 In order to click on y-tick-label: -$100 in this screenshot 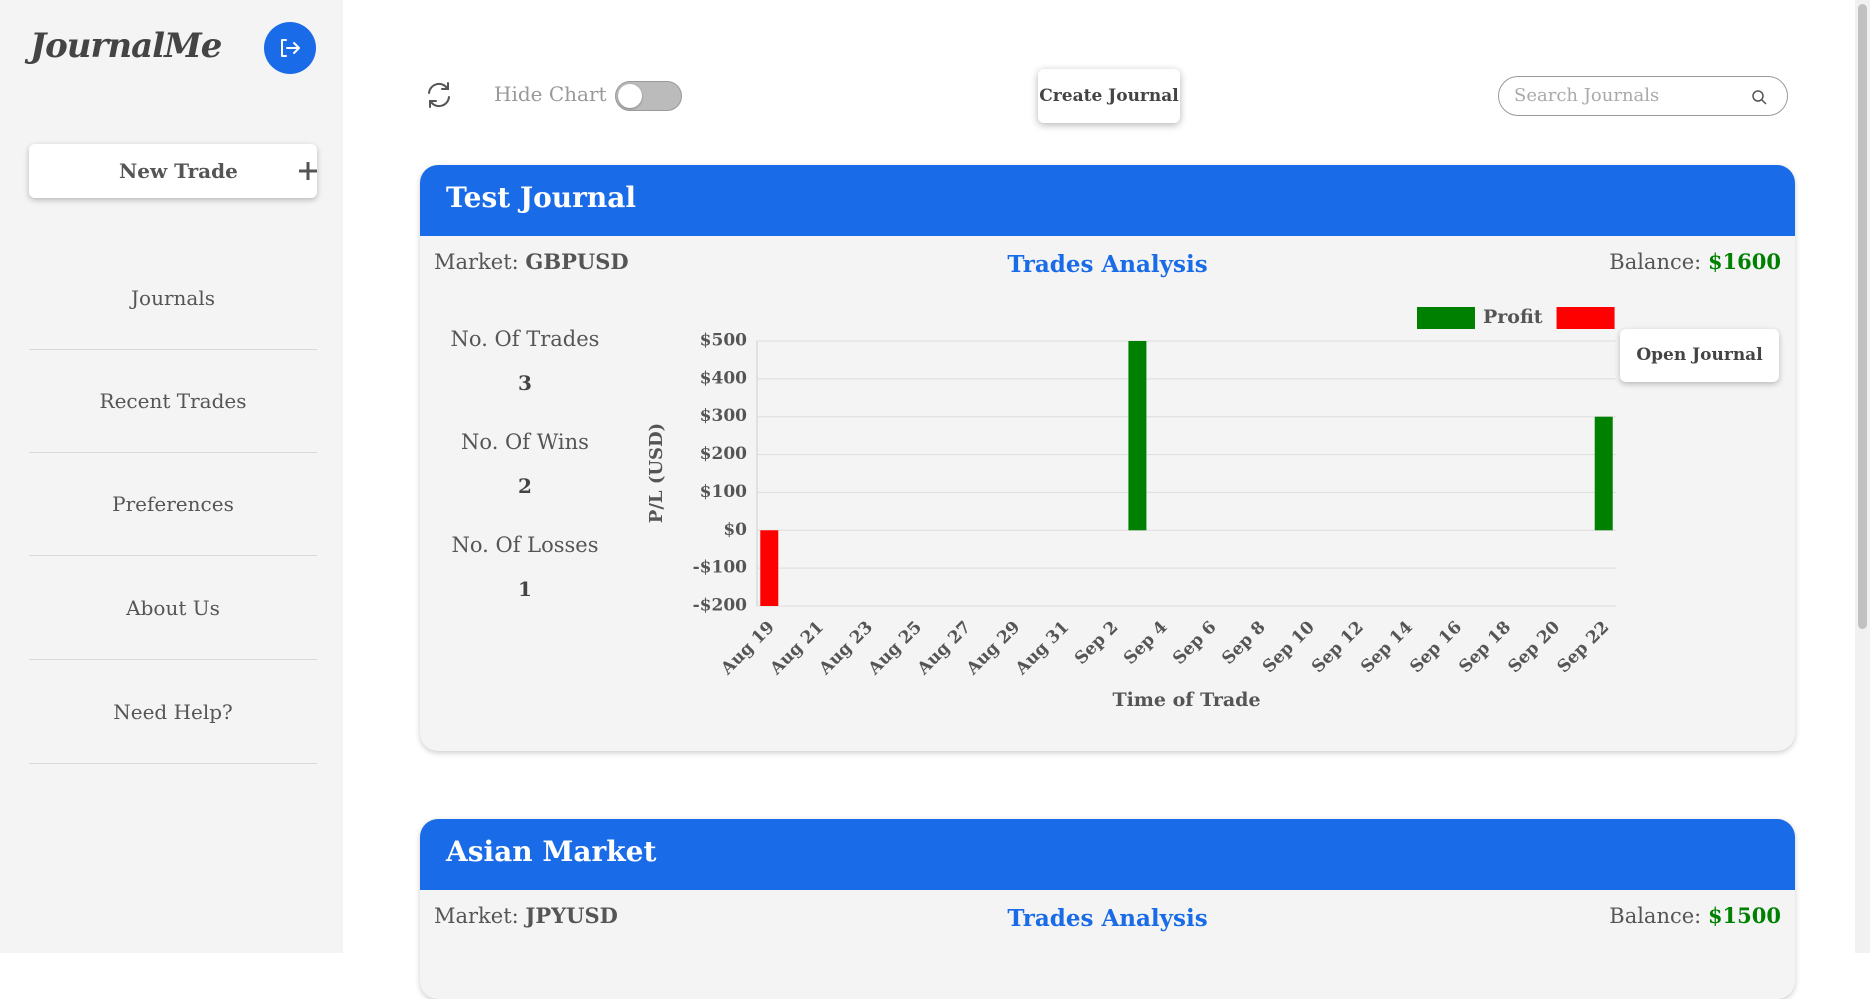, I will do `click(720, 568)`.